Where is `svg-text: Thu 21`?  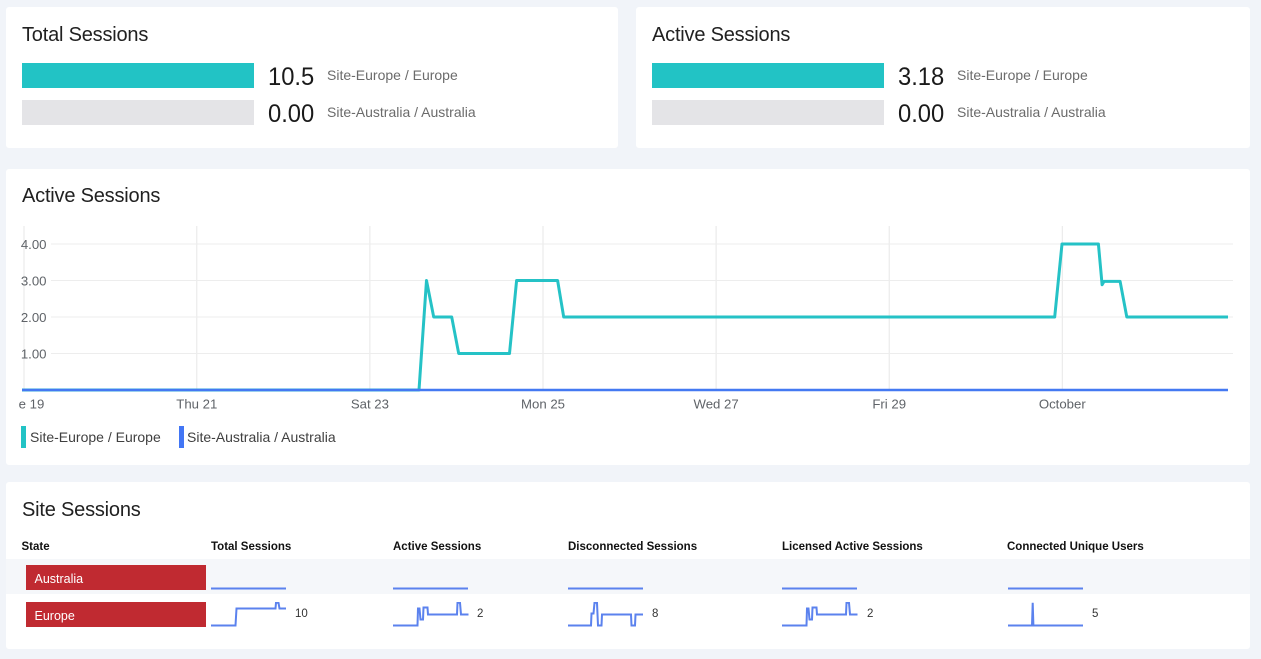
svg-text: Thu 21 is located at coordinates (196, 404).